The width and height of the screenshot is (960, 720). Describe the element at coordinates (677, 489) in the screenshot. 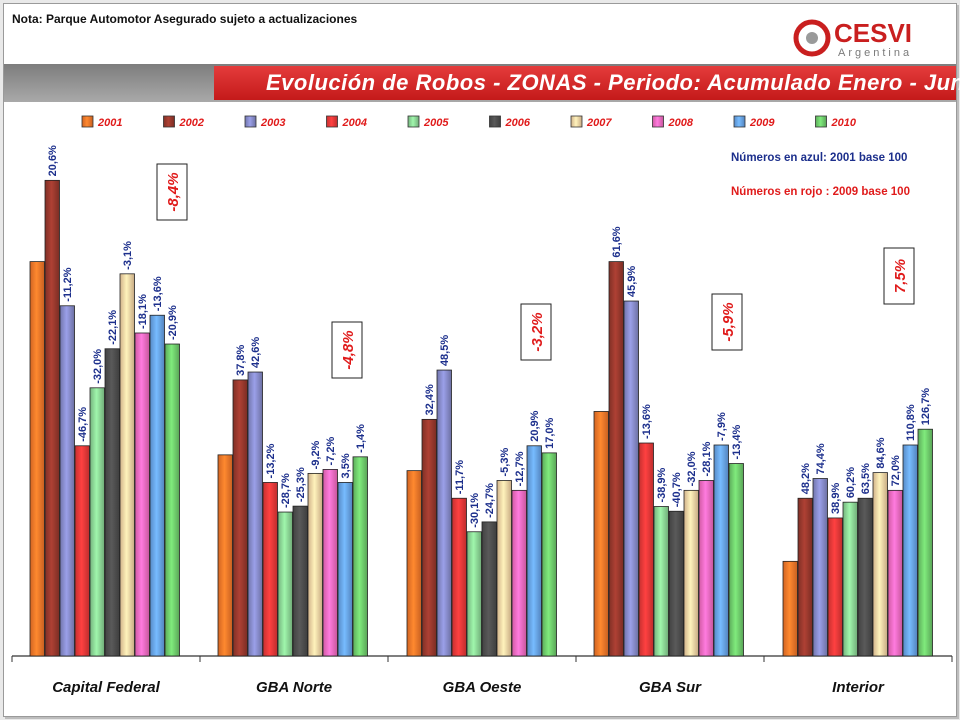

I see `data-label: -40,7%` at that location.